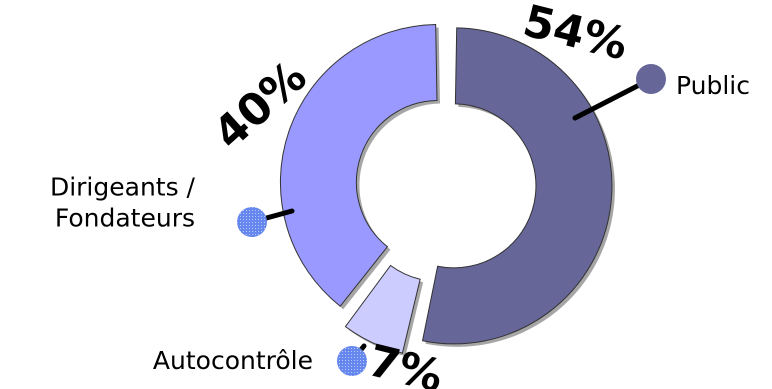 The height and width of the screenshot is (389, 772). I want to click on category-label-line-dirigeants-fondateurs: Dirigeants /, so click(123, 187).